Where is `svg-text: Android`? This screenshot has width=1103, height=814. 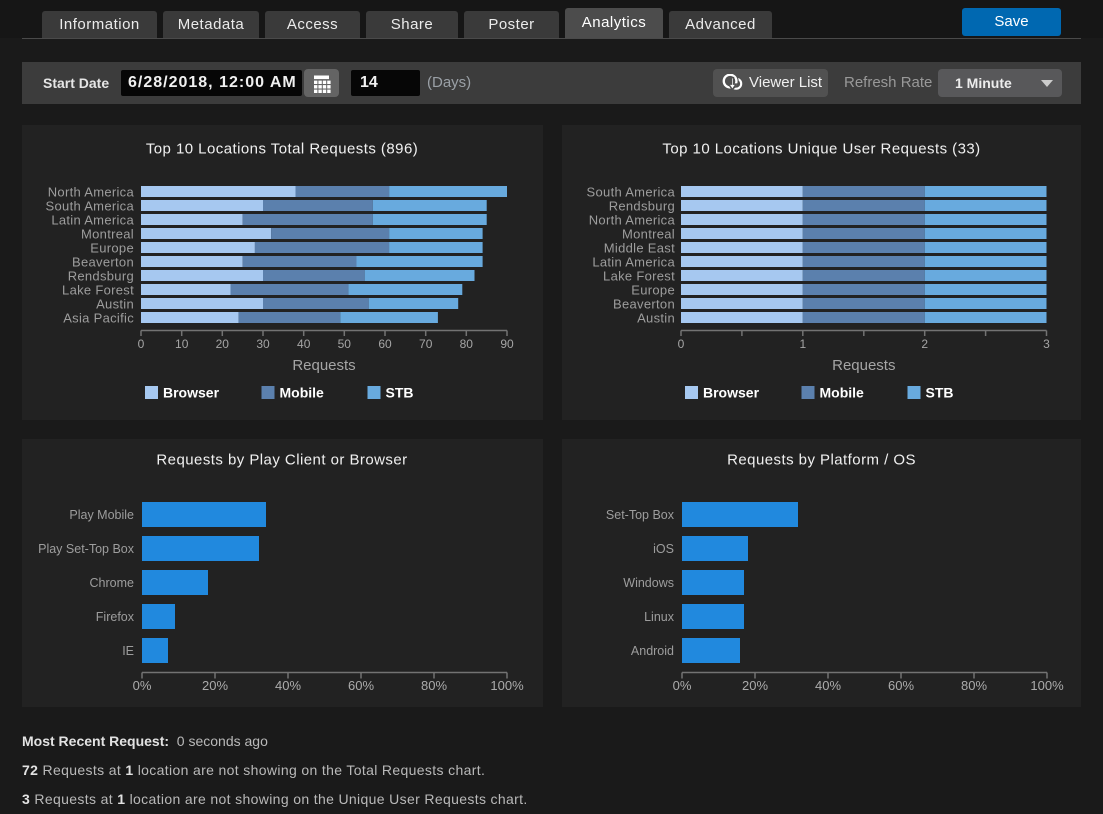
svg-text: Android is located at coordinates (652, 651).